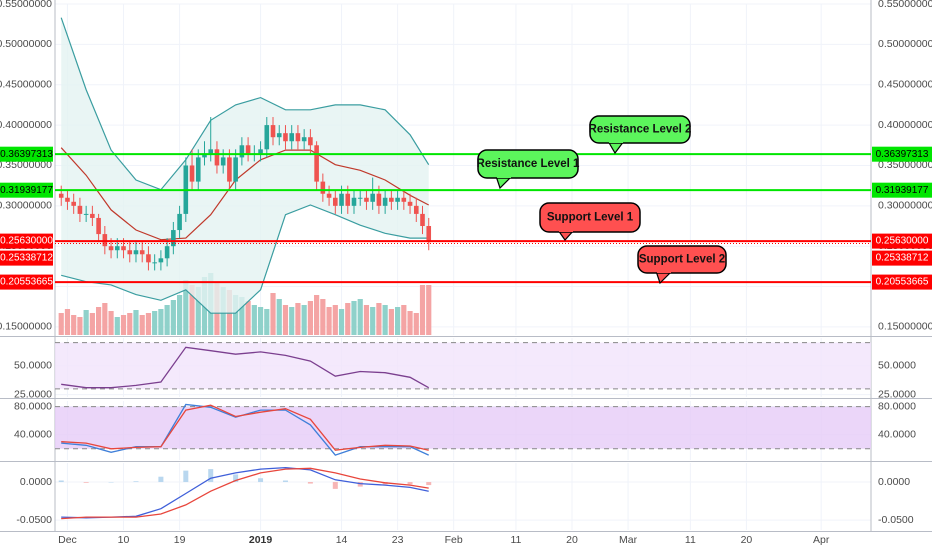 The height and width of the screenshot is (550, 932). I want to click on level-box-left, so click(26, 241).